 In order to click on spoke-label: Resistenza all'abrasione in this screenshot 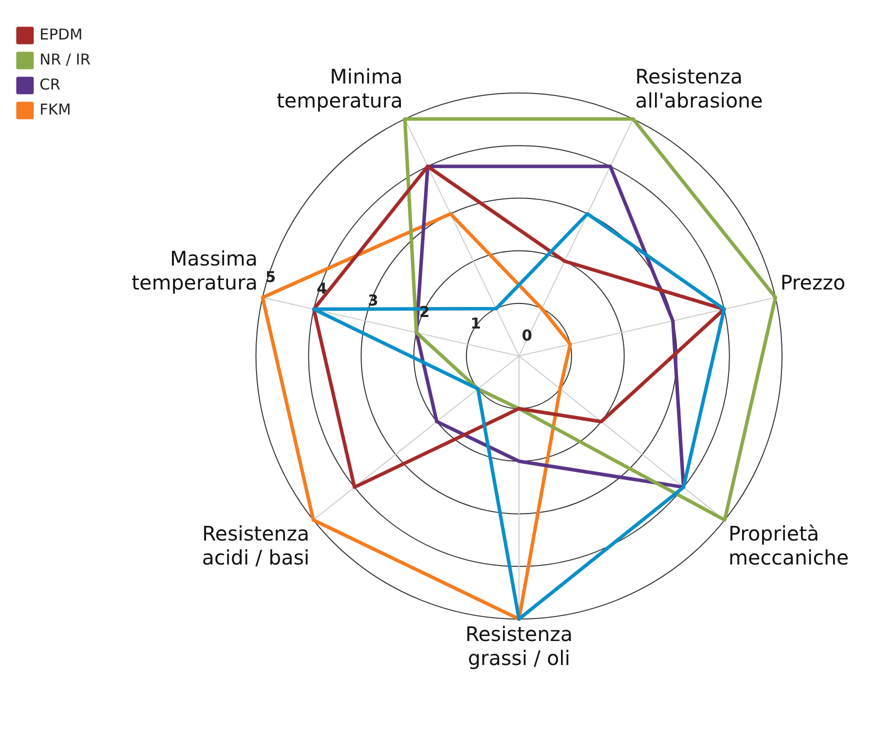, I will do `click(699, 88)`.